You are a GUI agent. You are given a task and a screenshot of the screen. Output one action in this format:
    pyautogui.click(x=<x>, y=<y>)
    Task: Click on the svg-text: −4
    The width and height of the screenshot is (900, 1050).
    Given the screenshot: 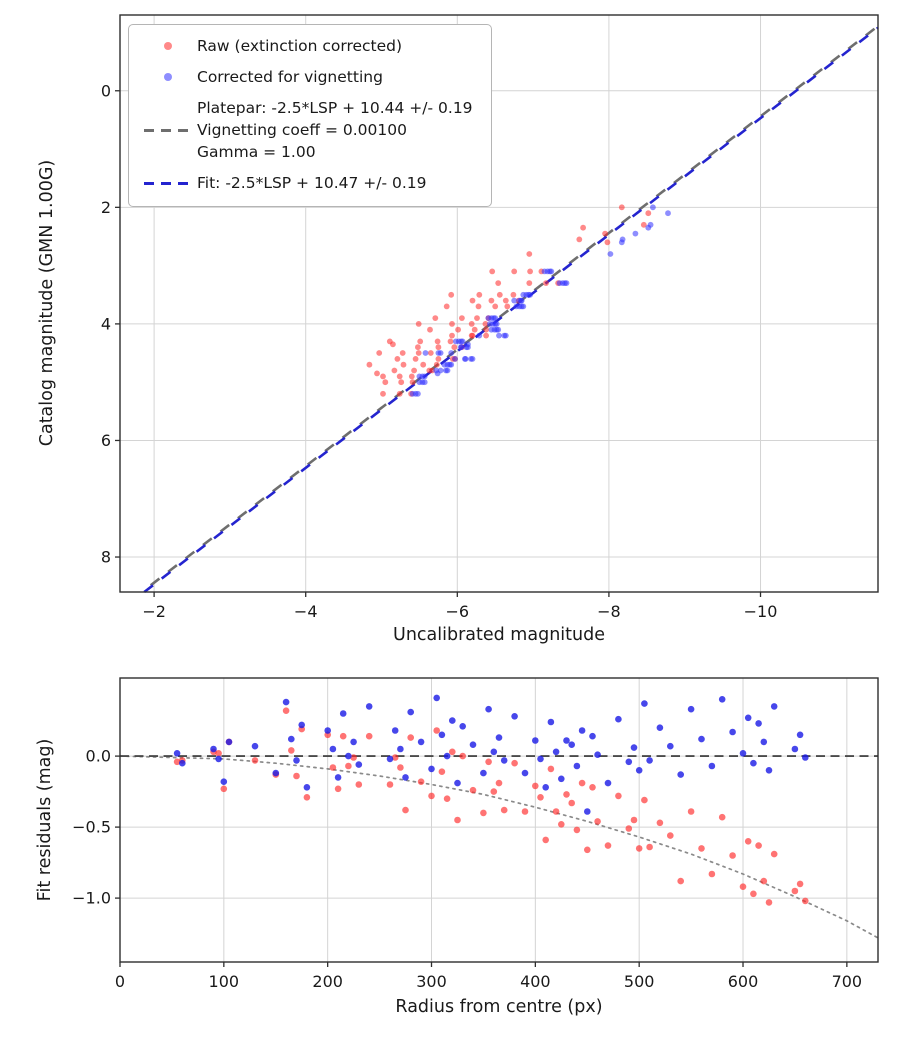 What is the action you would take?
    pyautogui.click(x=306, y=611)
    